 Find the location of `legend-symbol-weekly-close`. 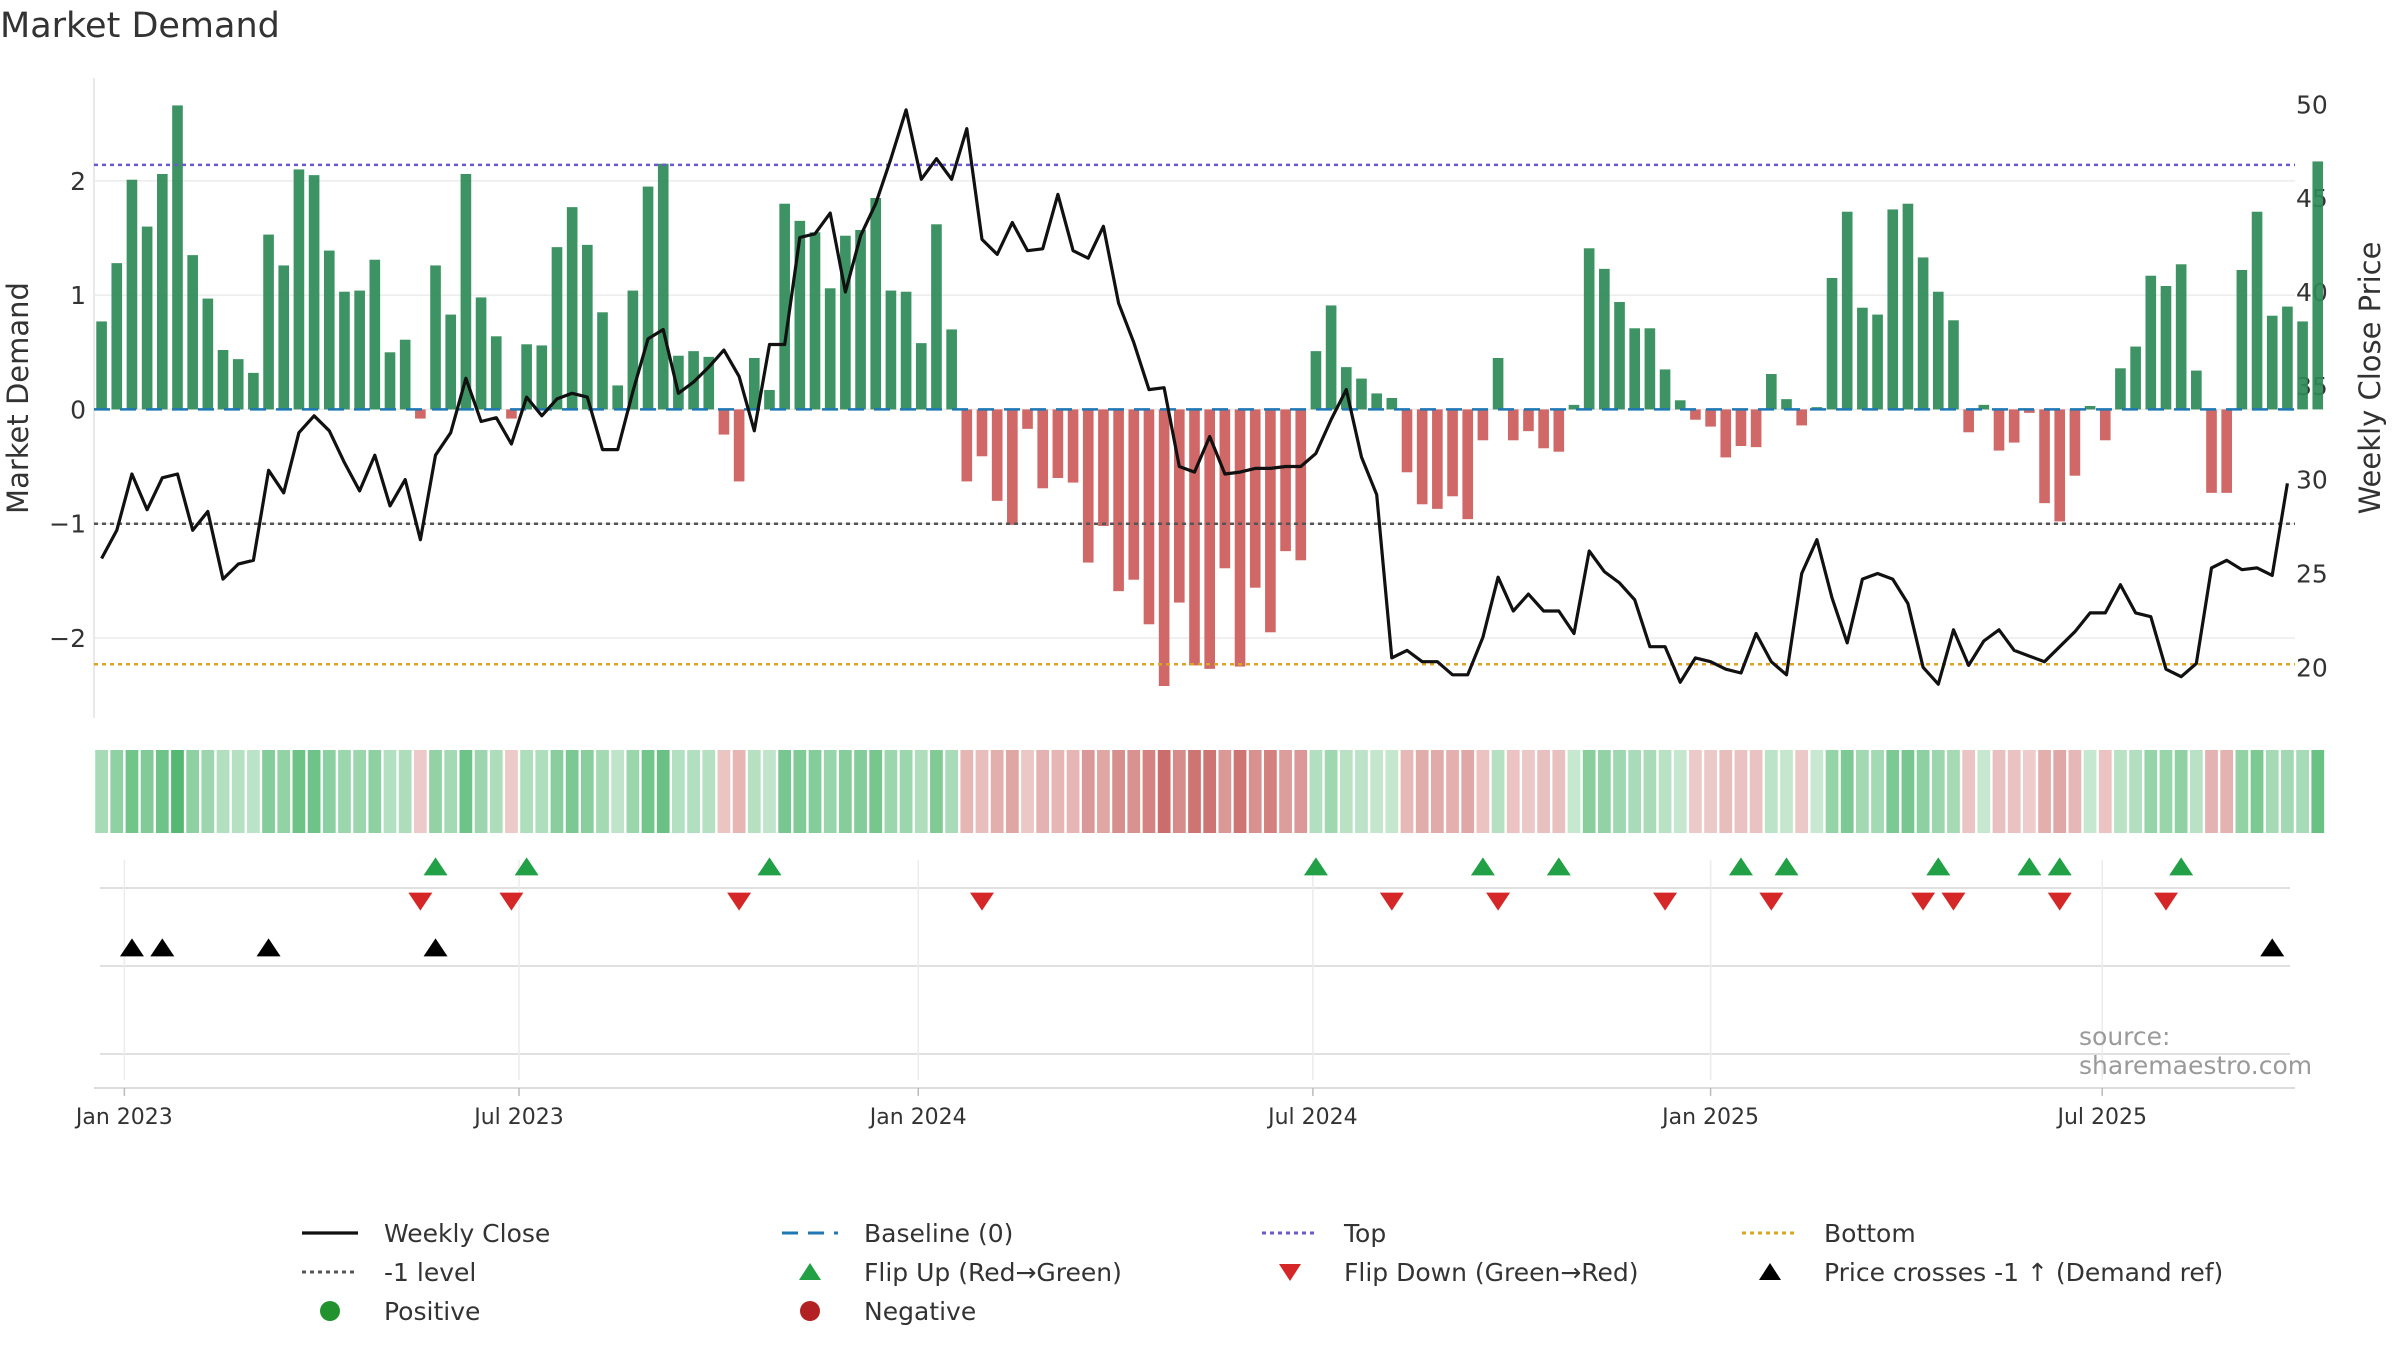

legend-symbol-weekly-close is located at coordinates (330, 1233).